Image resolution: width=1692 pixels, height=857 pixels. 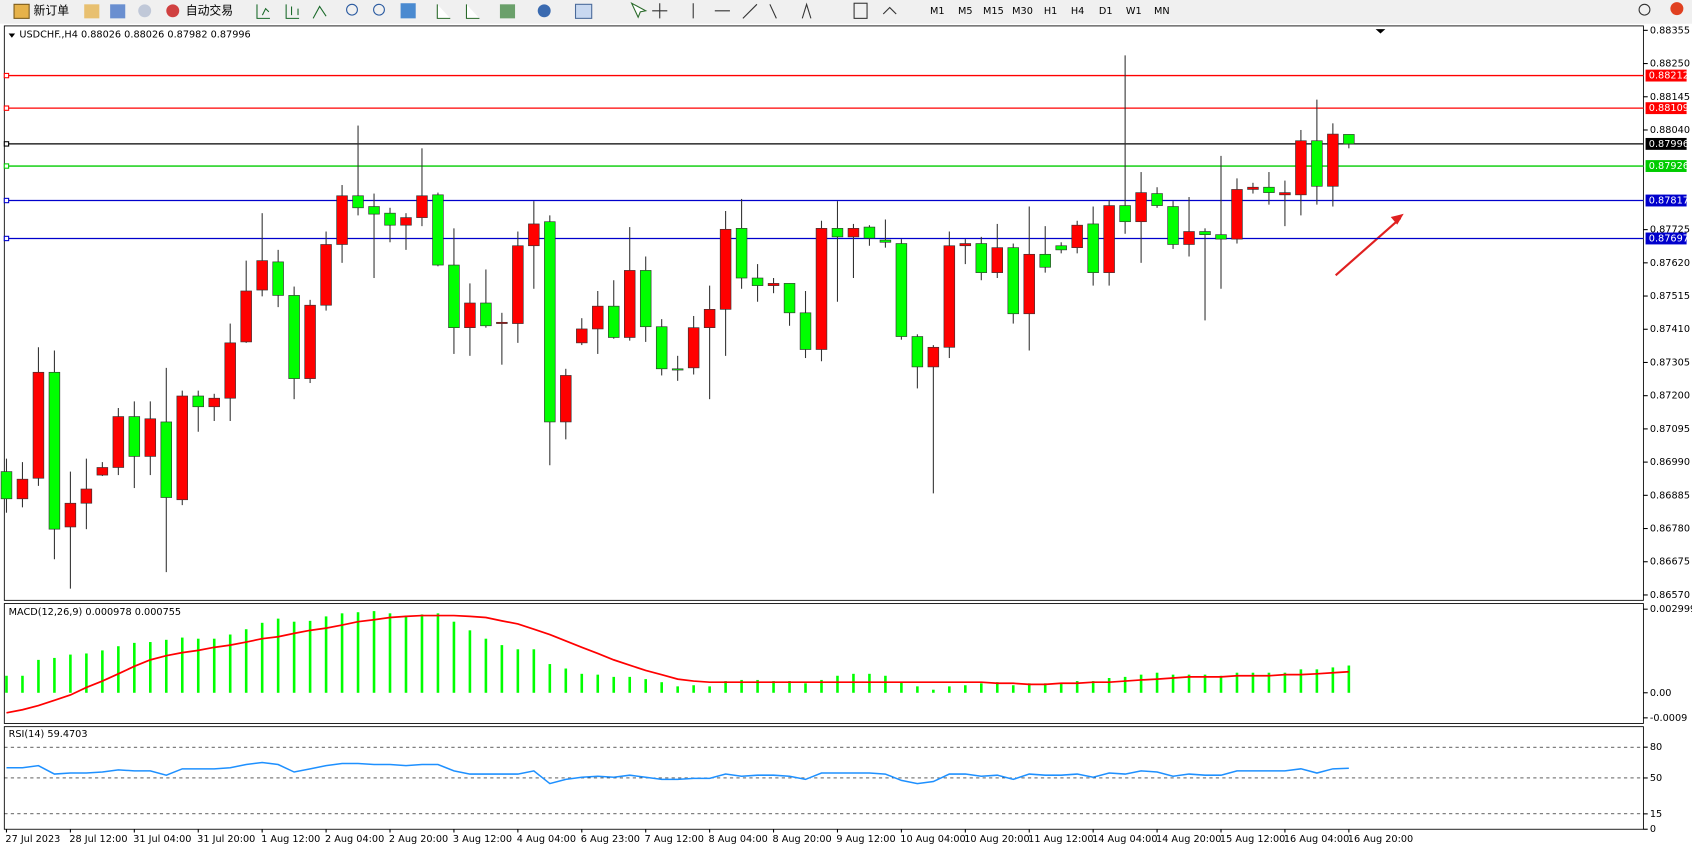 What do you see at coordinates (993, 11) in the screenshot?
I see `timeframe-button: M15` at bounding box center [993, 11].